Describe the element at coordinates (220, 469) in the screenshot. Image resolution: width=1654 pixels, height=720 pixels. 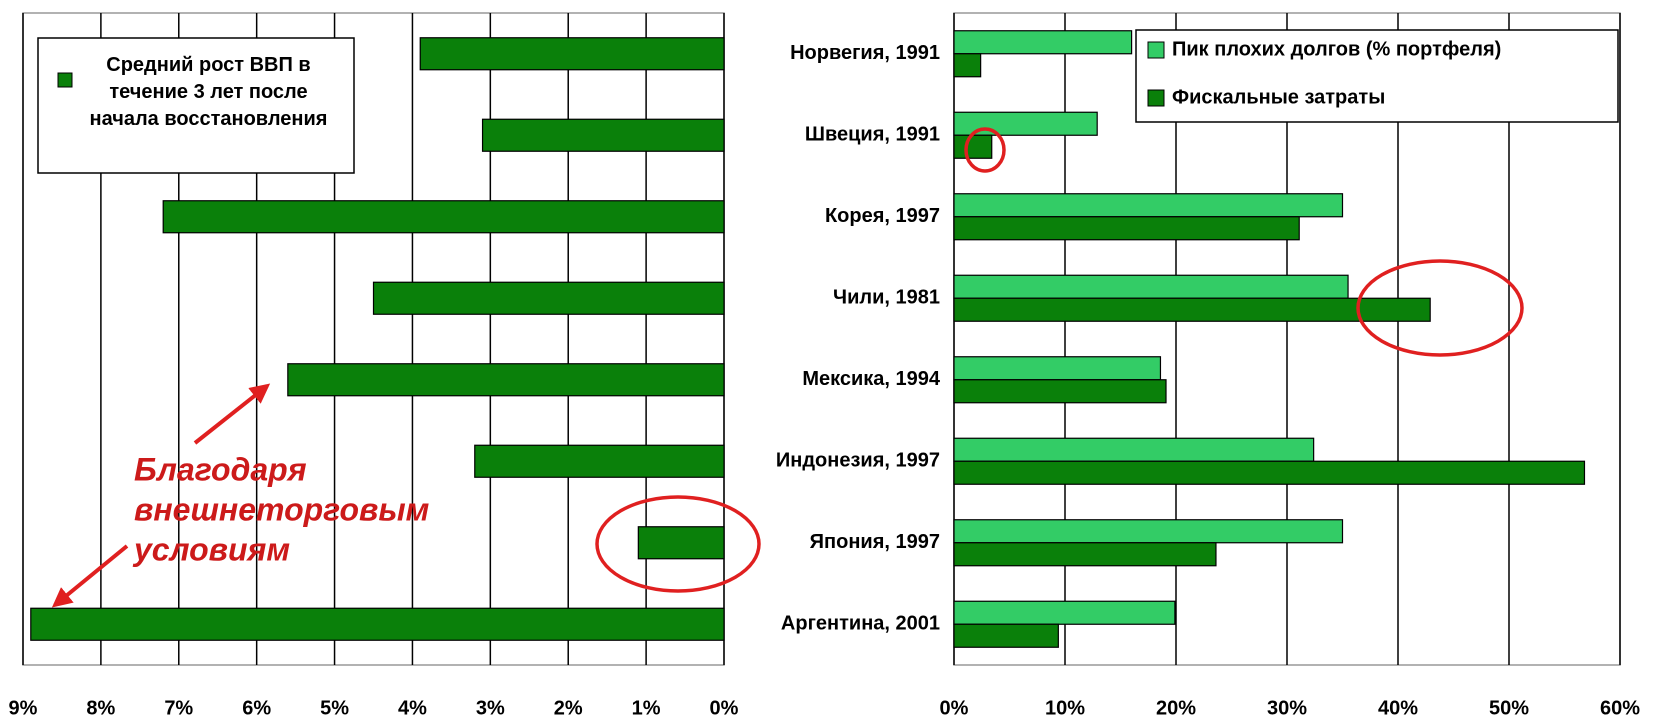
I see `annotation: Благодаря` at that location.